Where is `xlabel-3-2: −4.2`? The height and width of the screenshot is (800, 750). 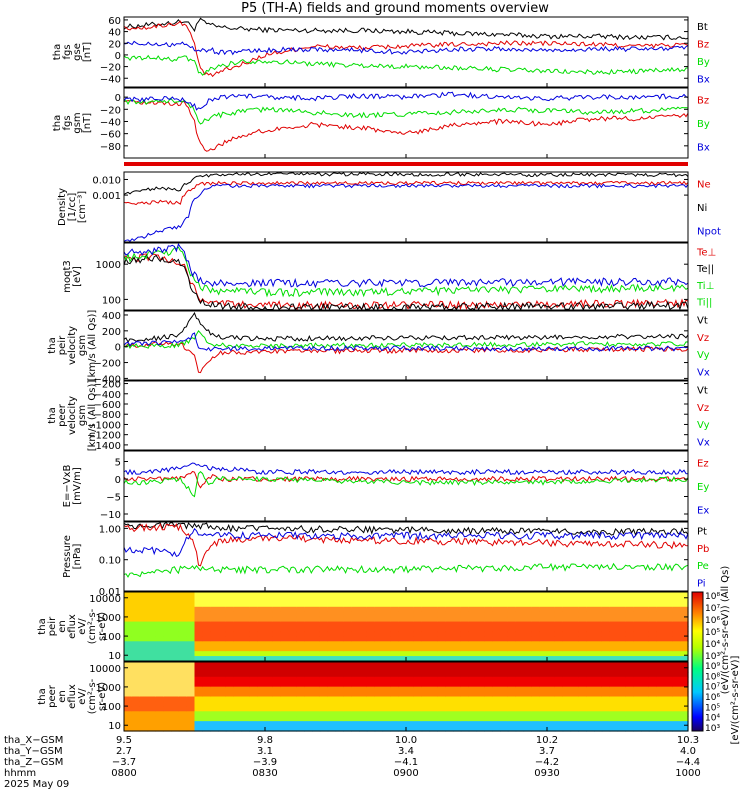 xlabel-3-2: −4.2 is located at coordinates (547, 762).